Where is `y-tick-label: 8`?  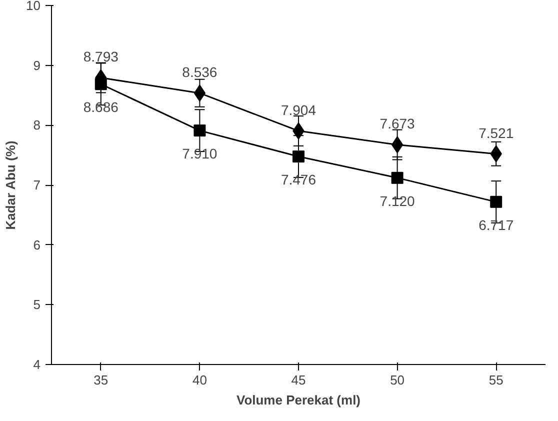
y-tick-label: 8 is located at coordinates (37, 125).